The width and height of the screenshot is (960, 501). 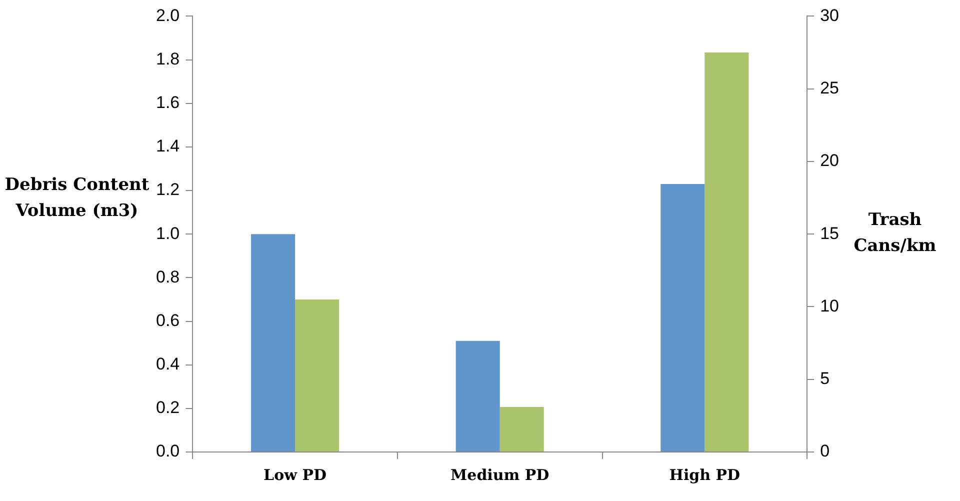 I want to click on y-tick-label: 1.2, so click(x=168, y=190).